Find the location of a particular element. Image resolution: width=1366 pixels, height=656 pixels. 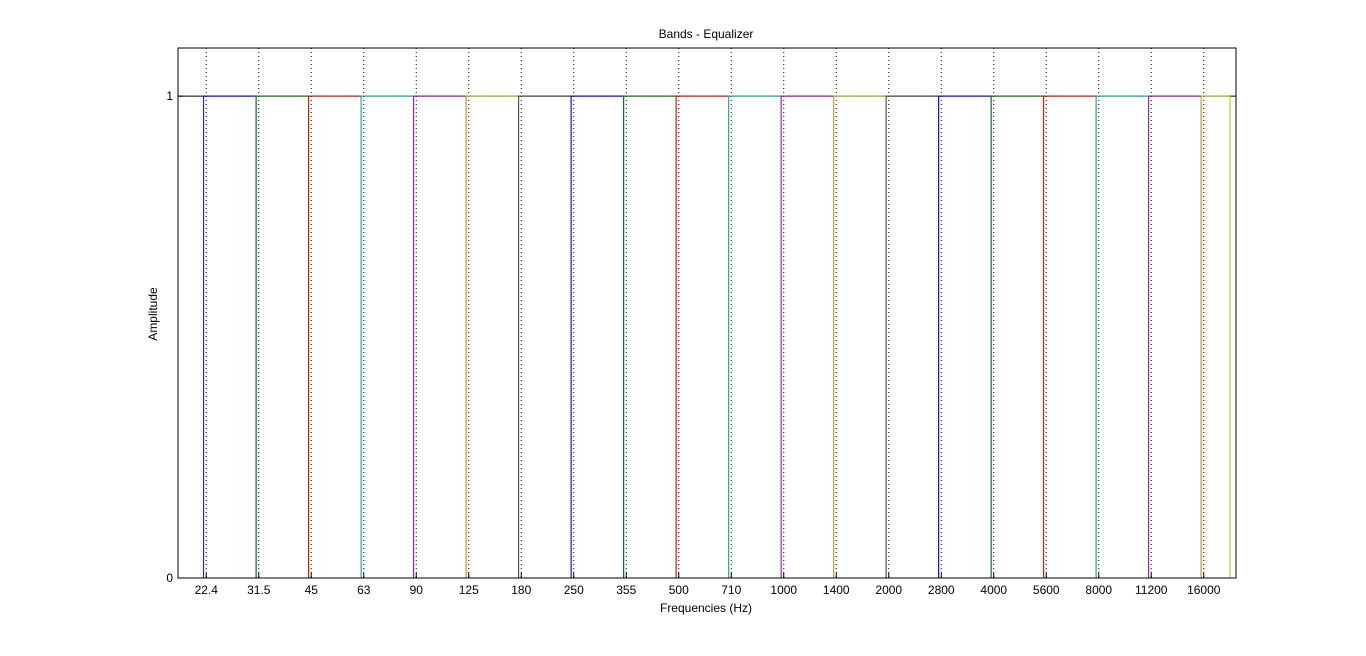

x-tick-label: 355 is located at coordinates (626, 590).